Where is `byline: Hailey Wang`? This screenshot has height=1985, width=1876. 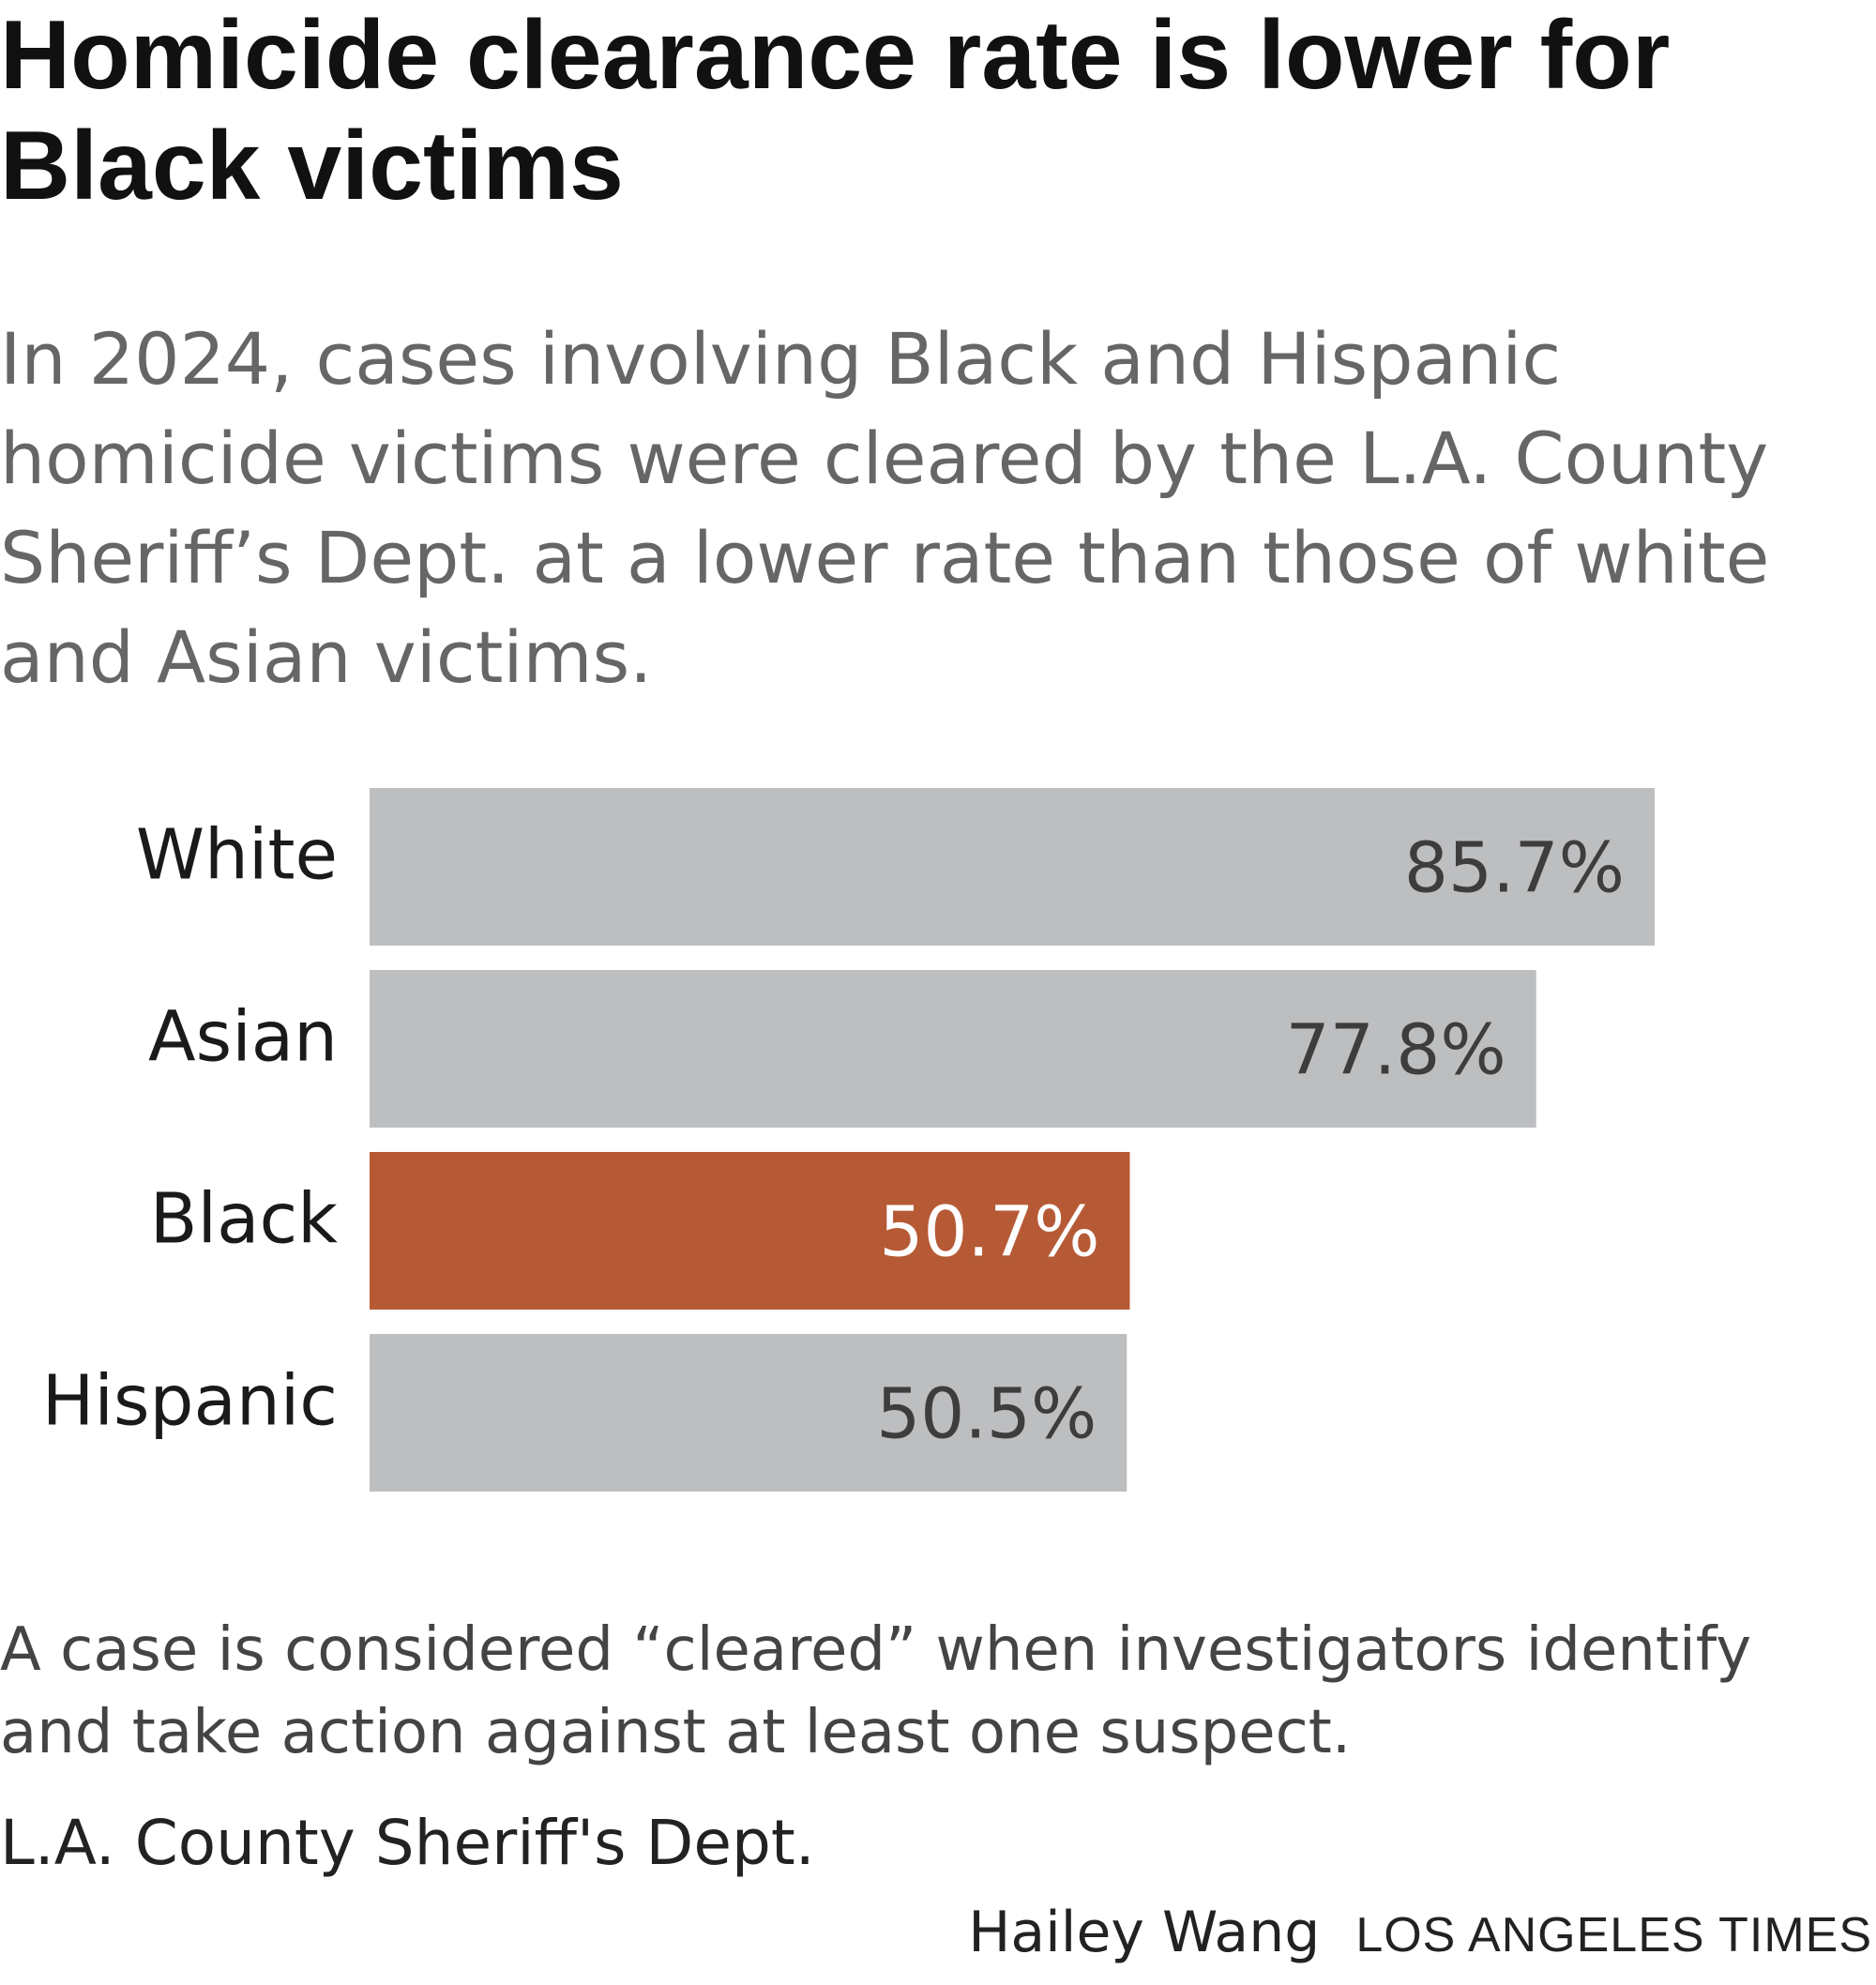 byline: Hailey Wang is located at coordinates (1144, 1932).